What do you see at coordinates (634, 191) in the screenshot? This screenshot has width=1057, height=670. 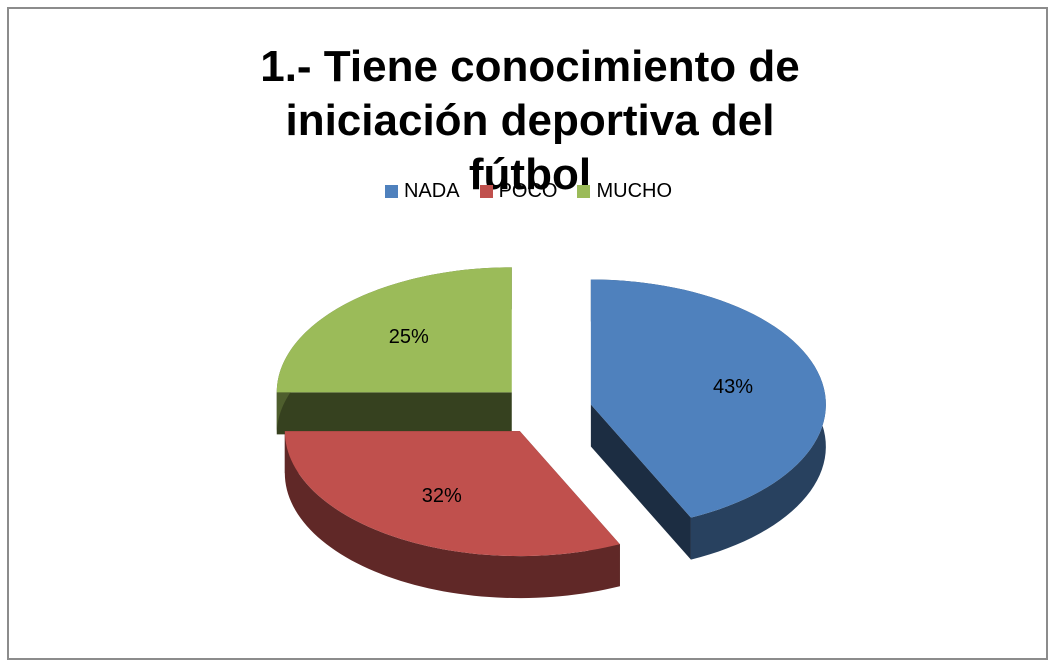 I see `legend-label: MUCHO` at bounding box center [634, 191].